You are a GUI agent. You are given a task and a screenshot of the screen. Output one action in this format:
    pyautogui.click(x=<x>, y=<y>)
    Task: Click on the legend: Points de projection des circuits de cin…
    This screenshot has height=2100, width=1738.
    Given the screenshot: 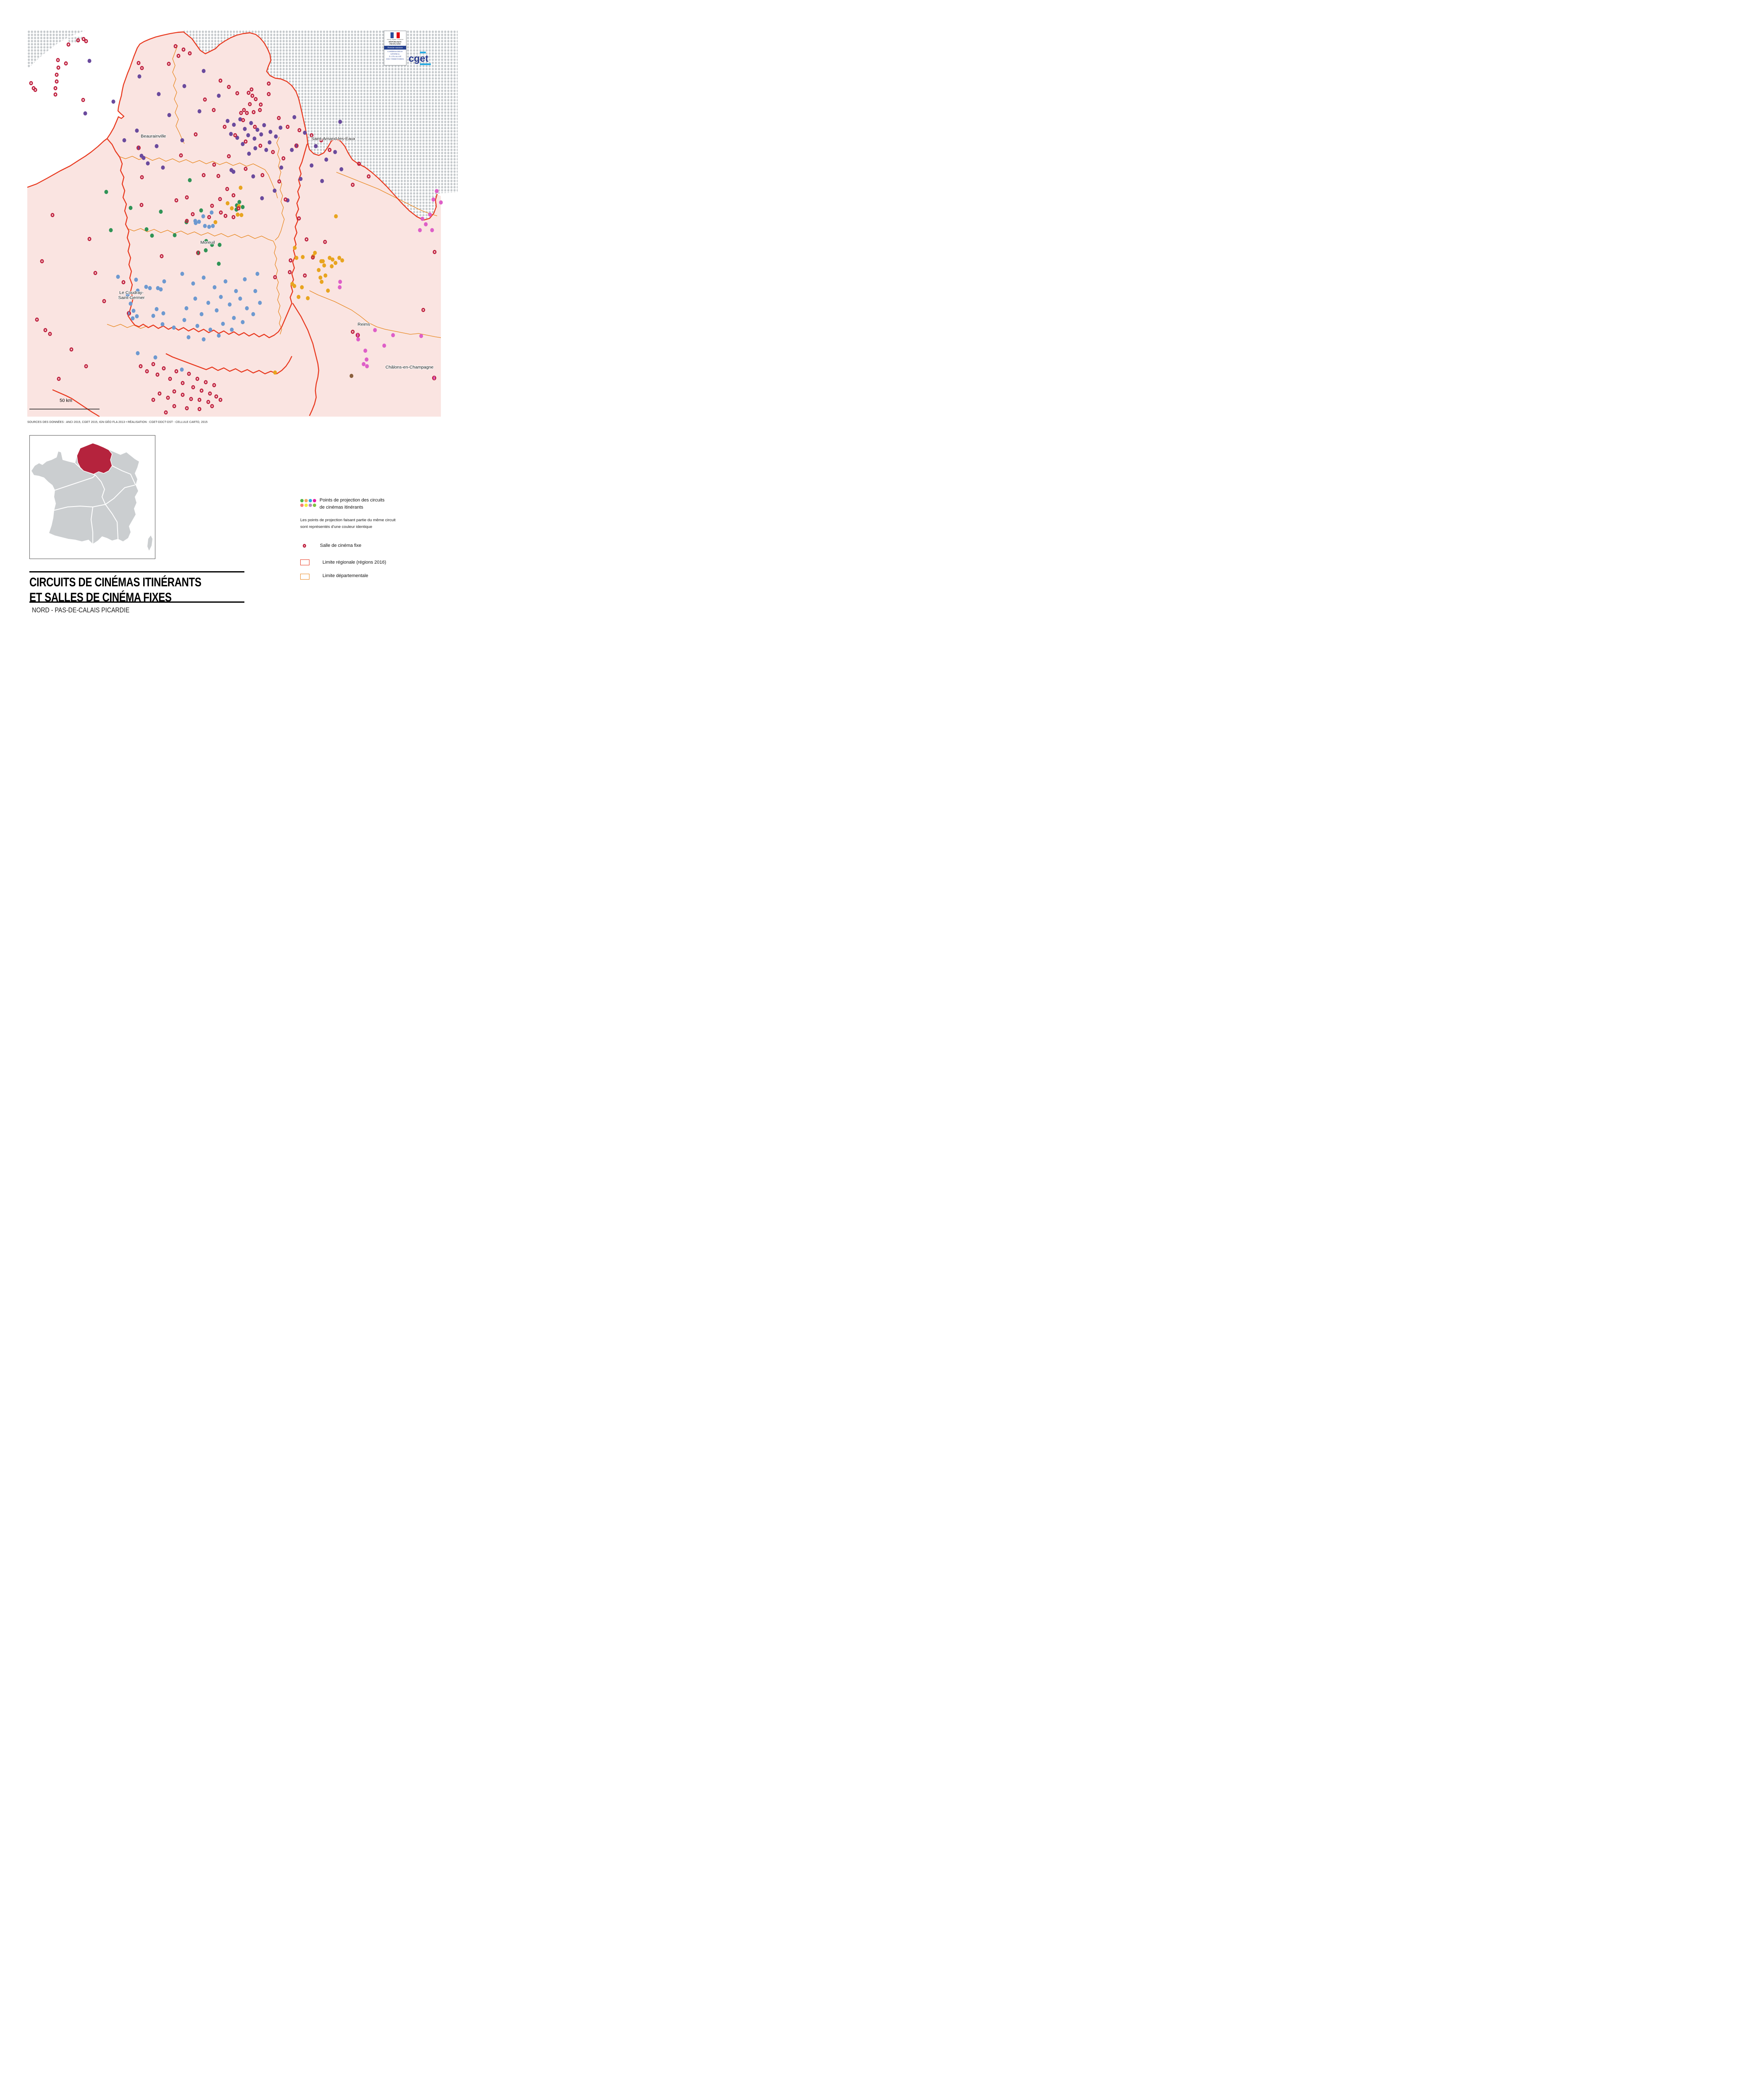 What is the action you would take?
    pyautogui.click(x=370, y=538)
    